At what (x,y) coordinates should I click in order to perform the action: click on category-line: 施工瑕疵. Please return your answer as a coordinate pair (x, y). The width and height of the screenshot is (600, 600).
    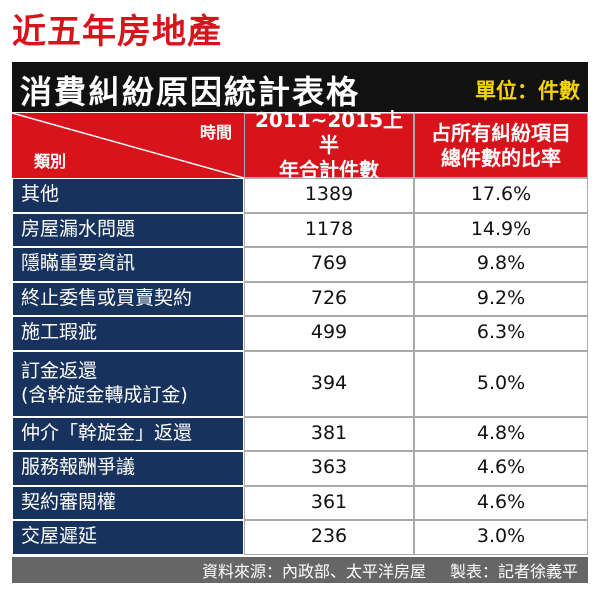
    Looking at the image, I should click on (59, 332).